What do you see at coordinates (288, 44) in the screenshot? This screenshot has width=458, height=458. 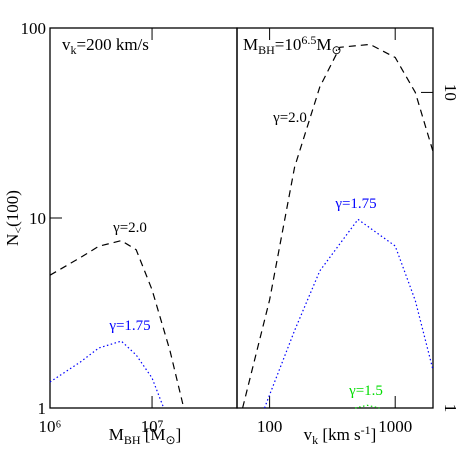 I see `text-part: =10` at bounding box center [288, 44].